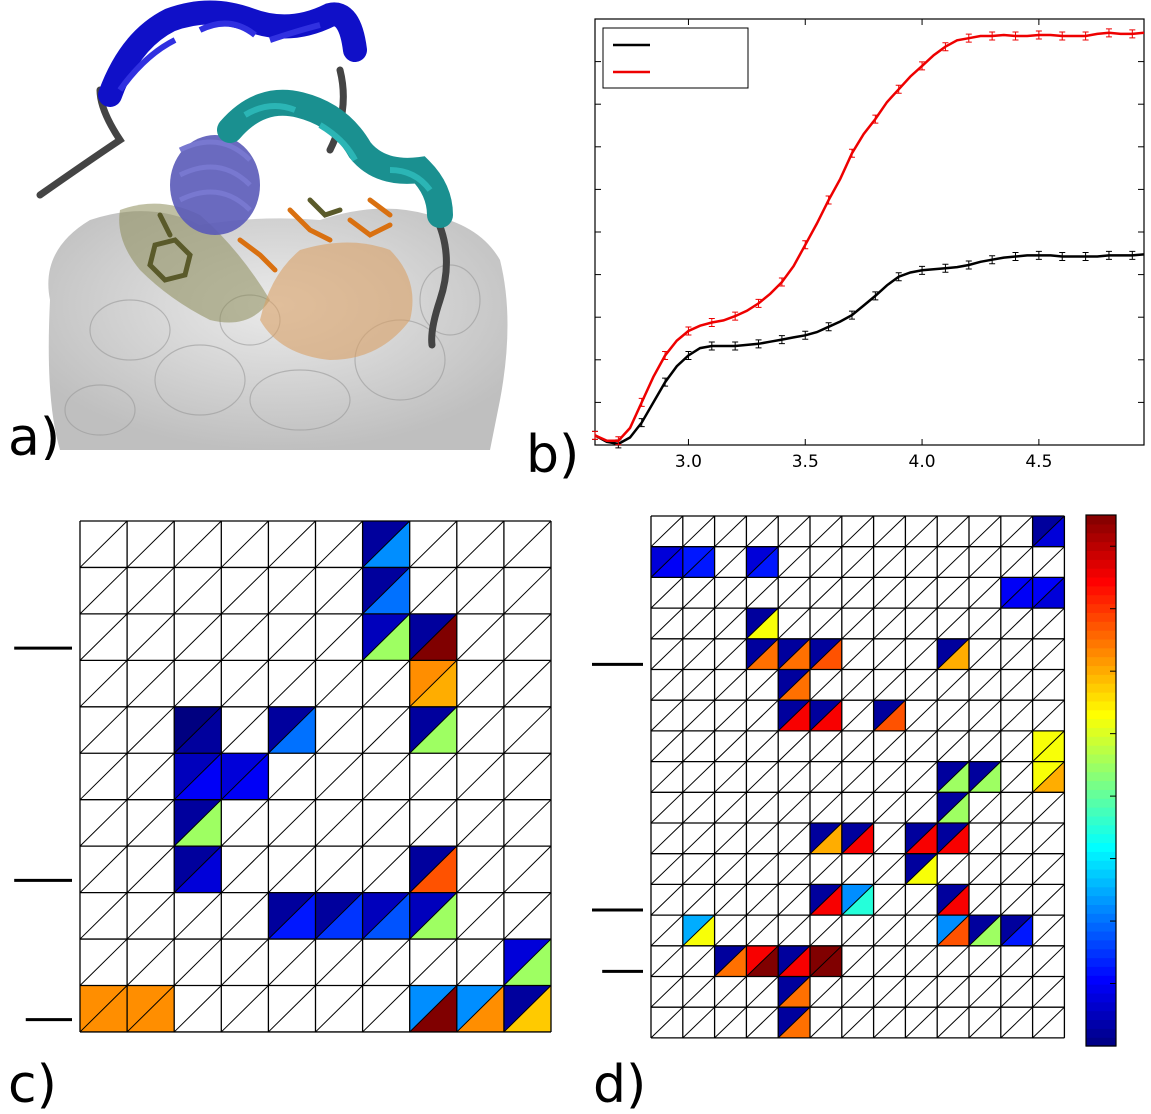  What do you see at coordinates (922, 462) in the screenshot?
I see `x-tick-label: 4.0` at bounding box center [922, 462].